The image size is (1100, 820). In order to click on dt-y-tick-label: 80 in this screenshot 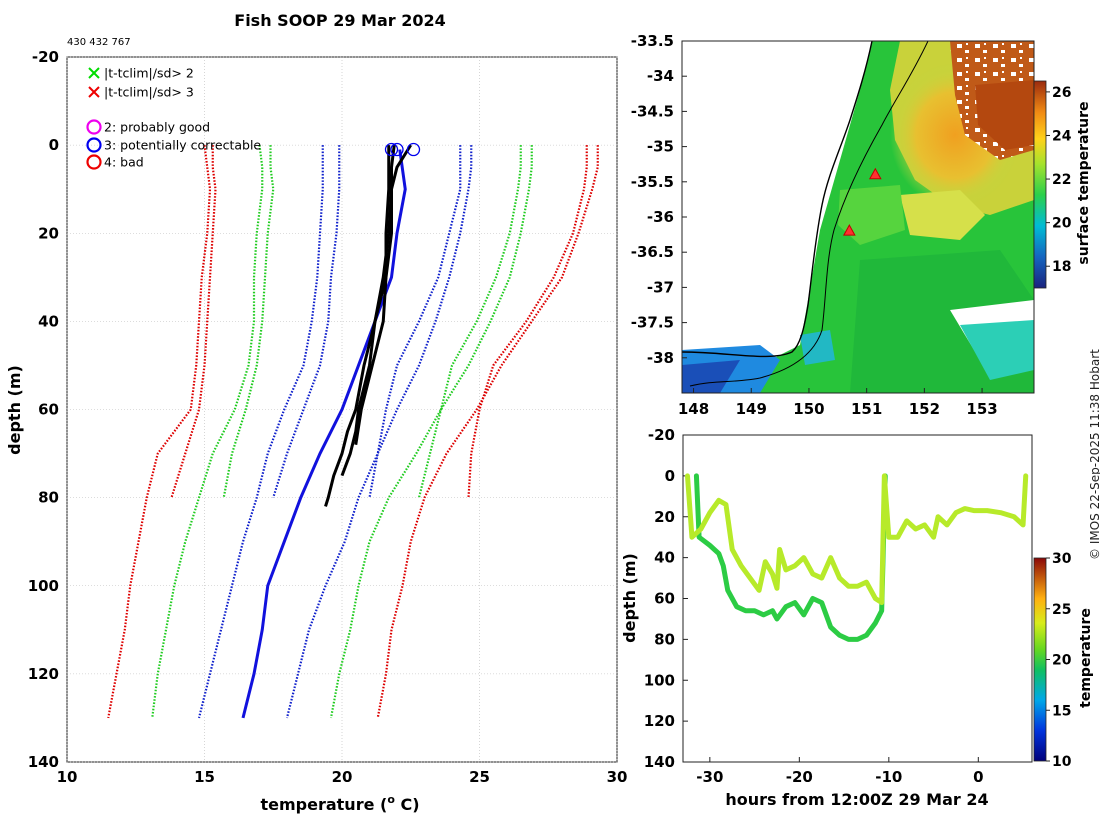, I will do `click(664, 639)`.